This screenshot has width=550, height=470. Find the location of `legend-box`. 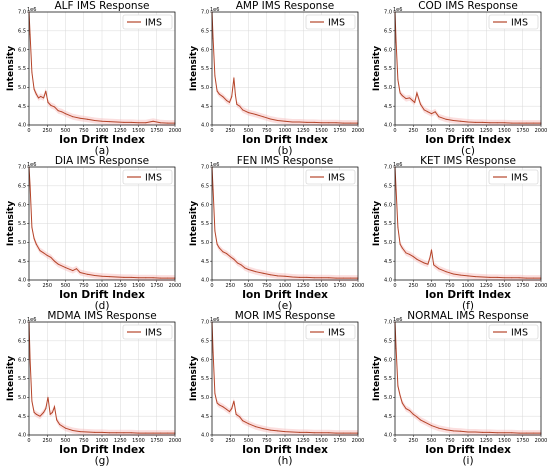

legend-box is located at coordinates (147, 22).